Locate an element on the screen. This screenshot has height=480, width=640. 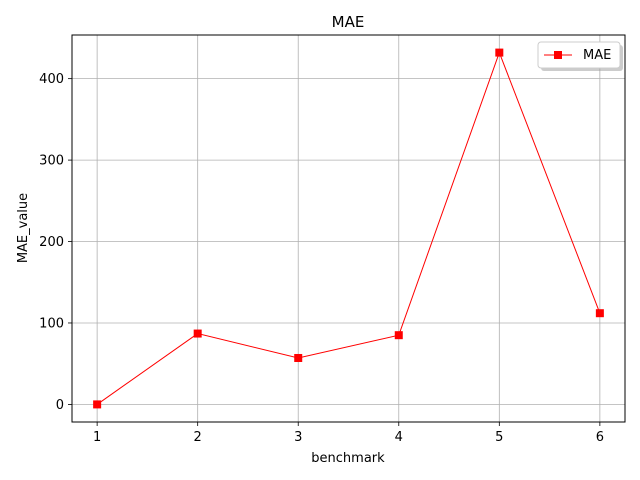
x-tick-label: 1 is located at coordinates (97, 437).